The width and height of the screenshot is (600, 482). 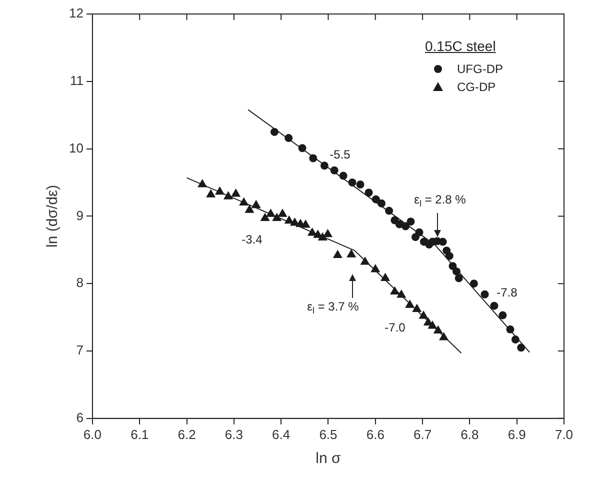 What do you see at coordinates (76, 148) in the screenshot?
I see `y-tick-label: 10` at bounding box center [76, 148].